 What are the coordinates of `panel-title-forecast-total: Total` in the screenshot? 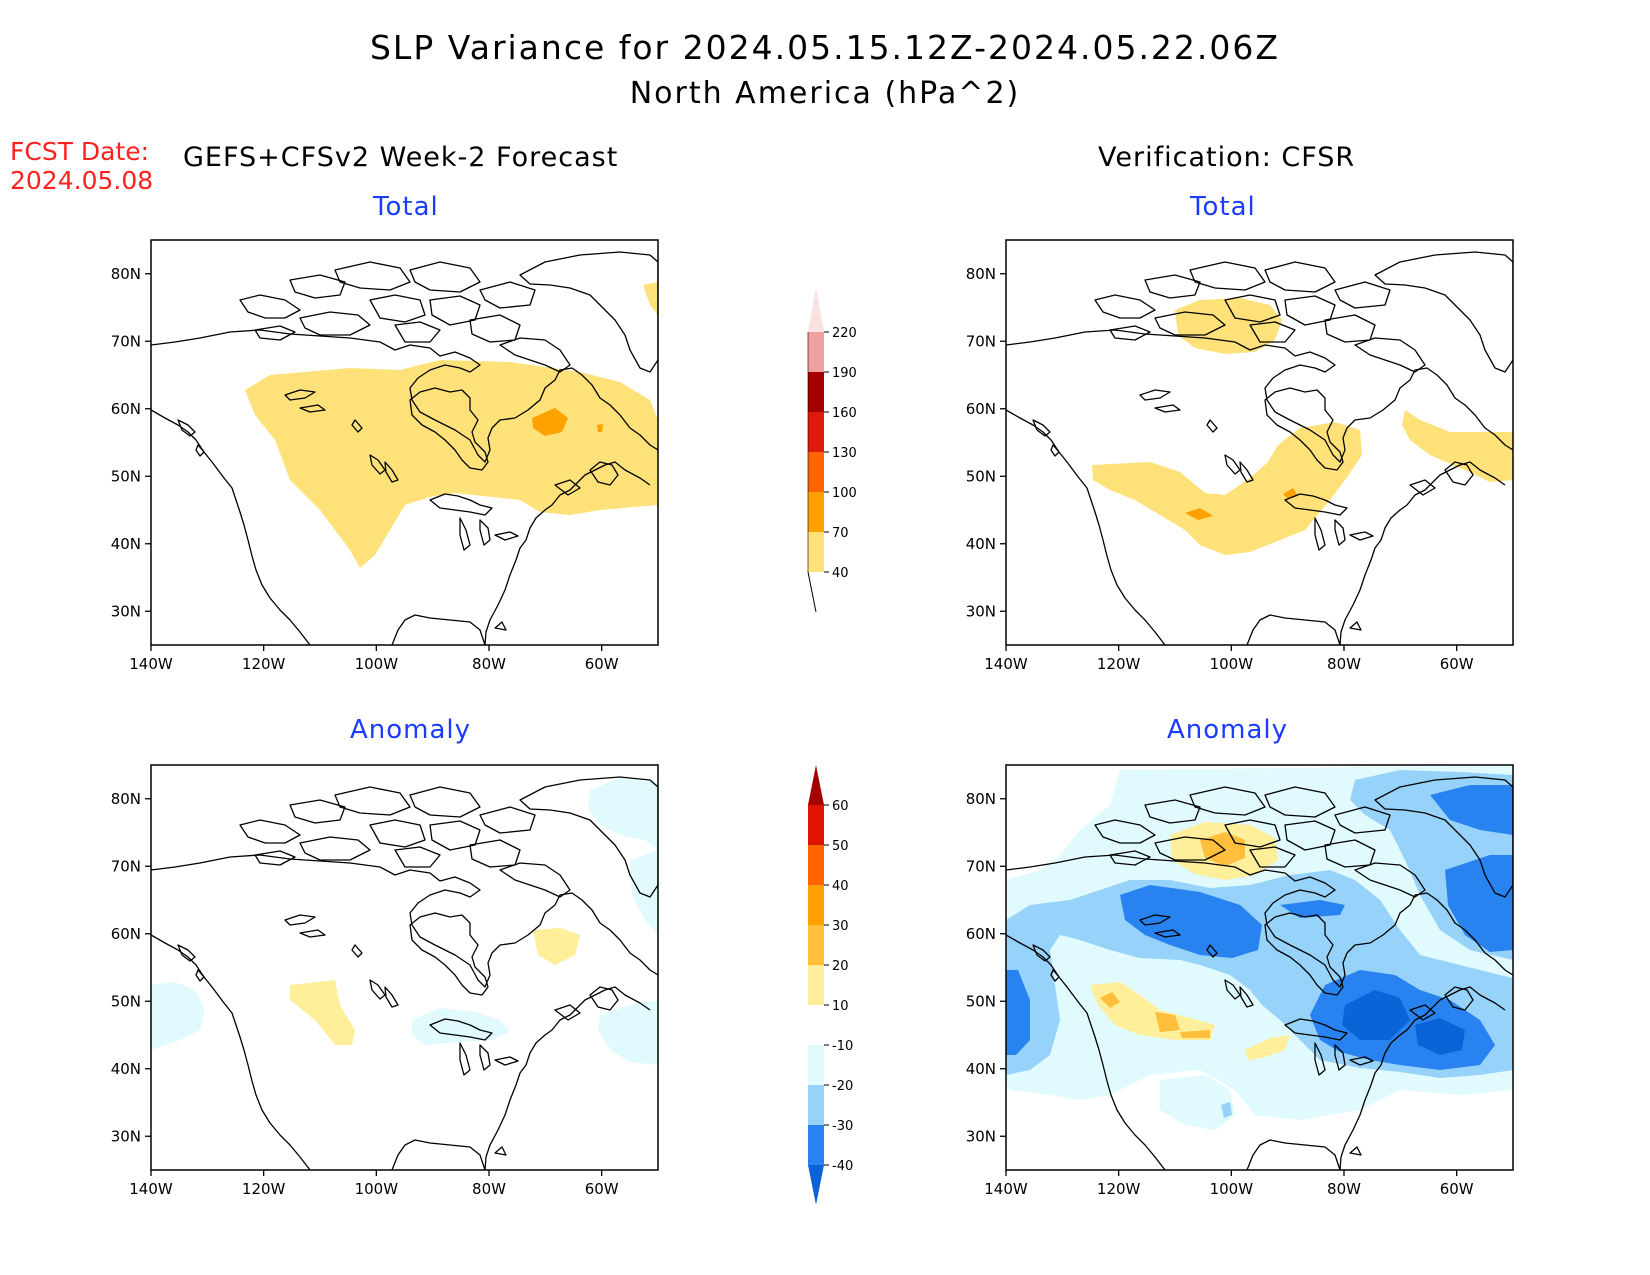 It's located at (406, 207).